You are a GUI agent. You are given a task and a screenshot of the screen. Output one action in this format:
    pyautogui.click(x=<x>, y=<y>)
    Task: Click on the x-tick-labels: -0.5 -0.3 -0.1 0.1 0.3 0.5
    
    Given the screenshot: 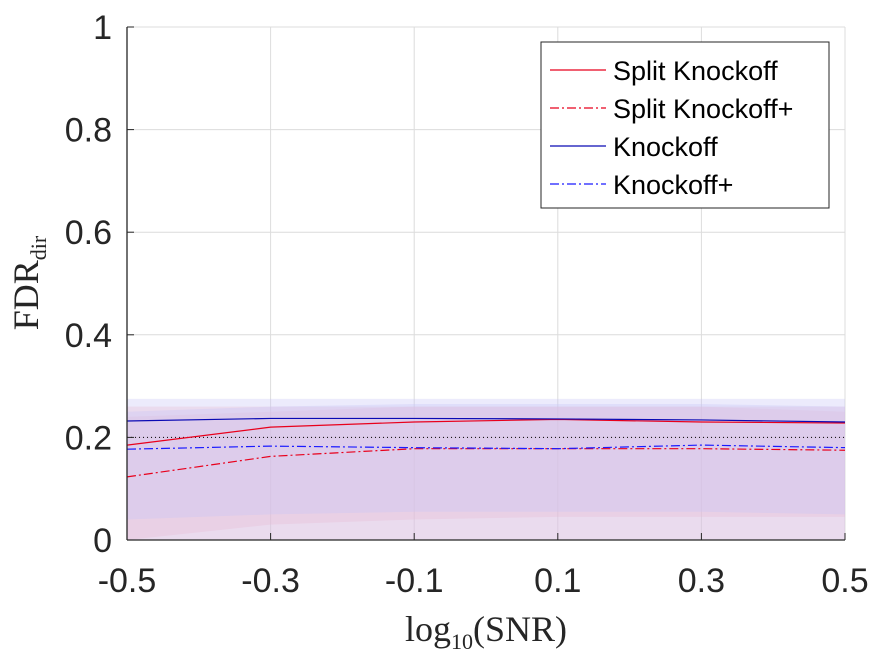 What is the action you would take?
    pyautogui.click(x=483, y=581)
    